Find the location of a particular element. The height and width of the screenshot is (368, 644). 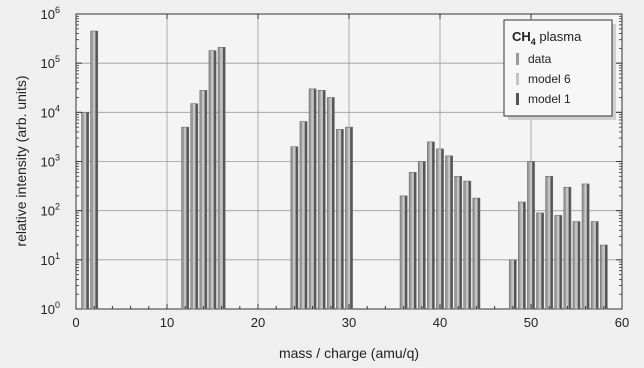

bar-mass-41-data is located at coordinates (447, 232).